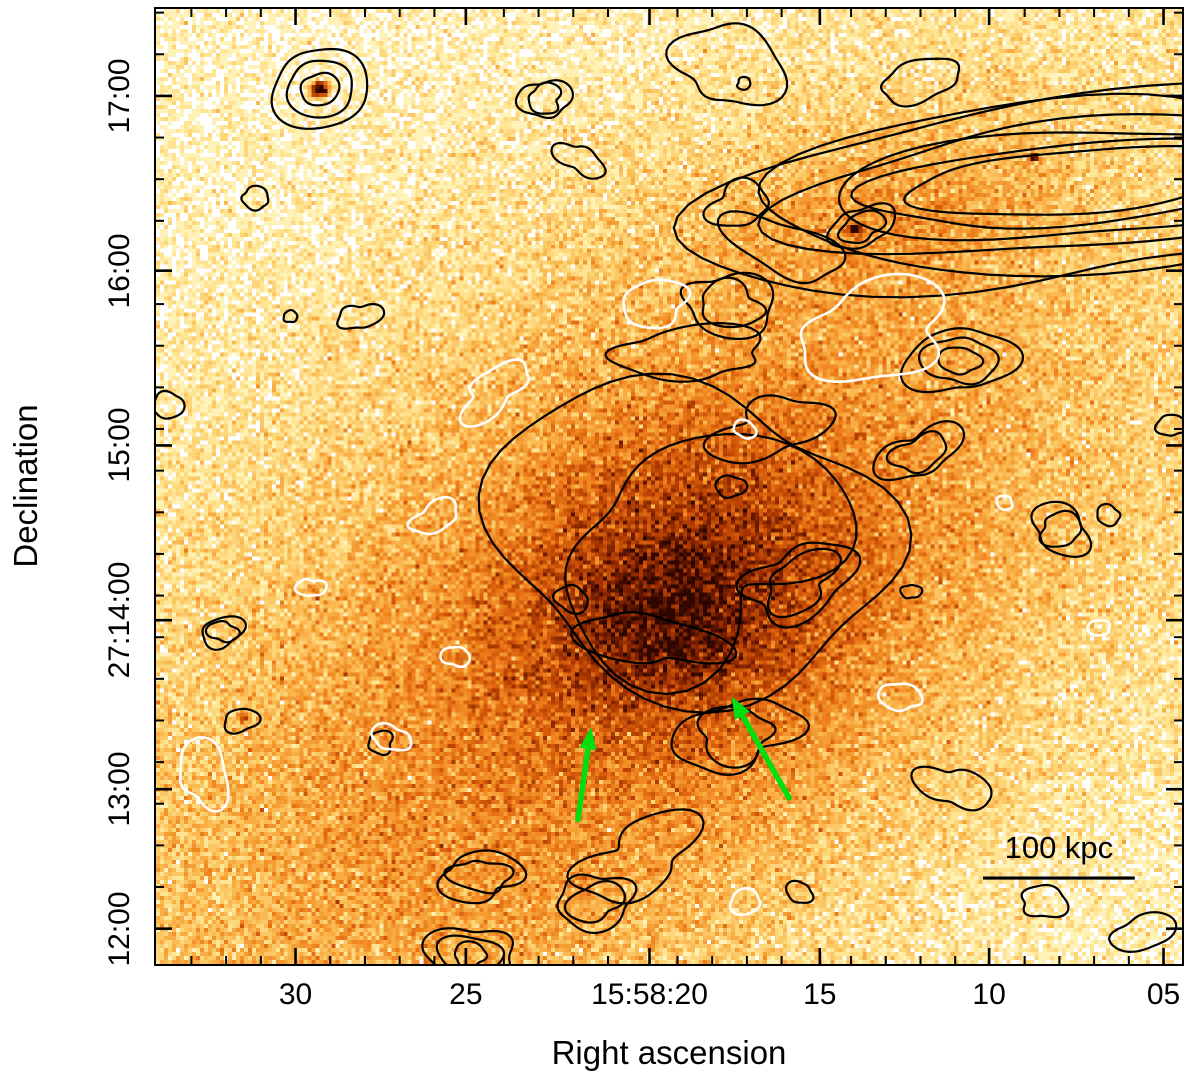 The image size is (1200, 1083). I want to click on x-tick-label: 05, so click(1163, 994).